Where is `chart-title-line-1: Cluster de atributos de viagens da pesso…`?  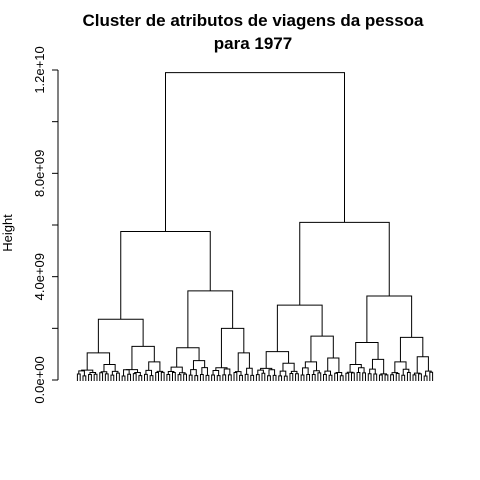
chart-title-line-1: Cluster de atributos de viagens da pesso… is located at coordinates (253, 20).